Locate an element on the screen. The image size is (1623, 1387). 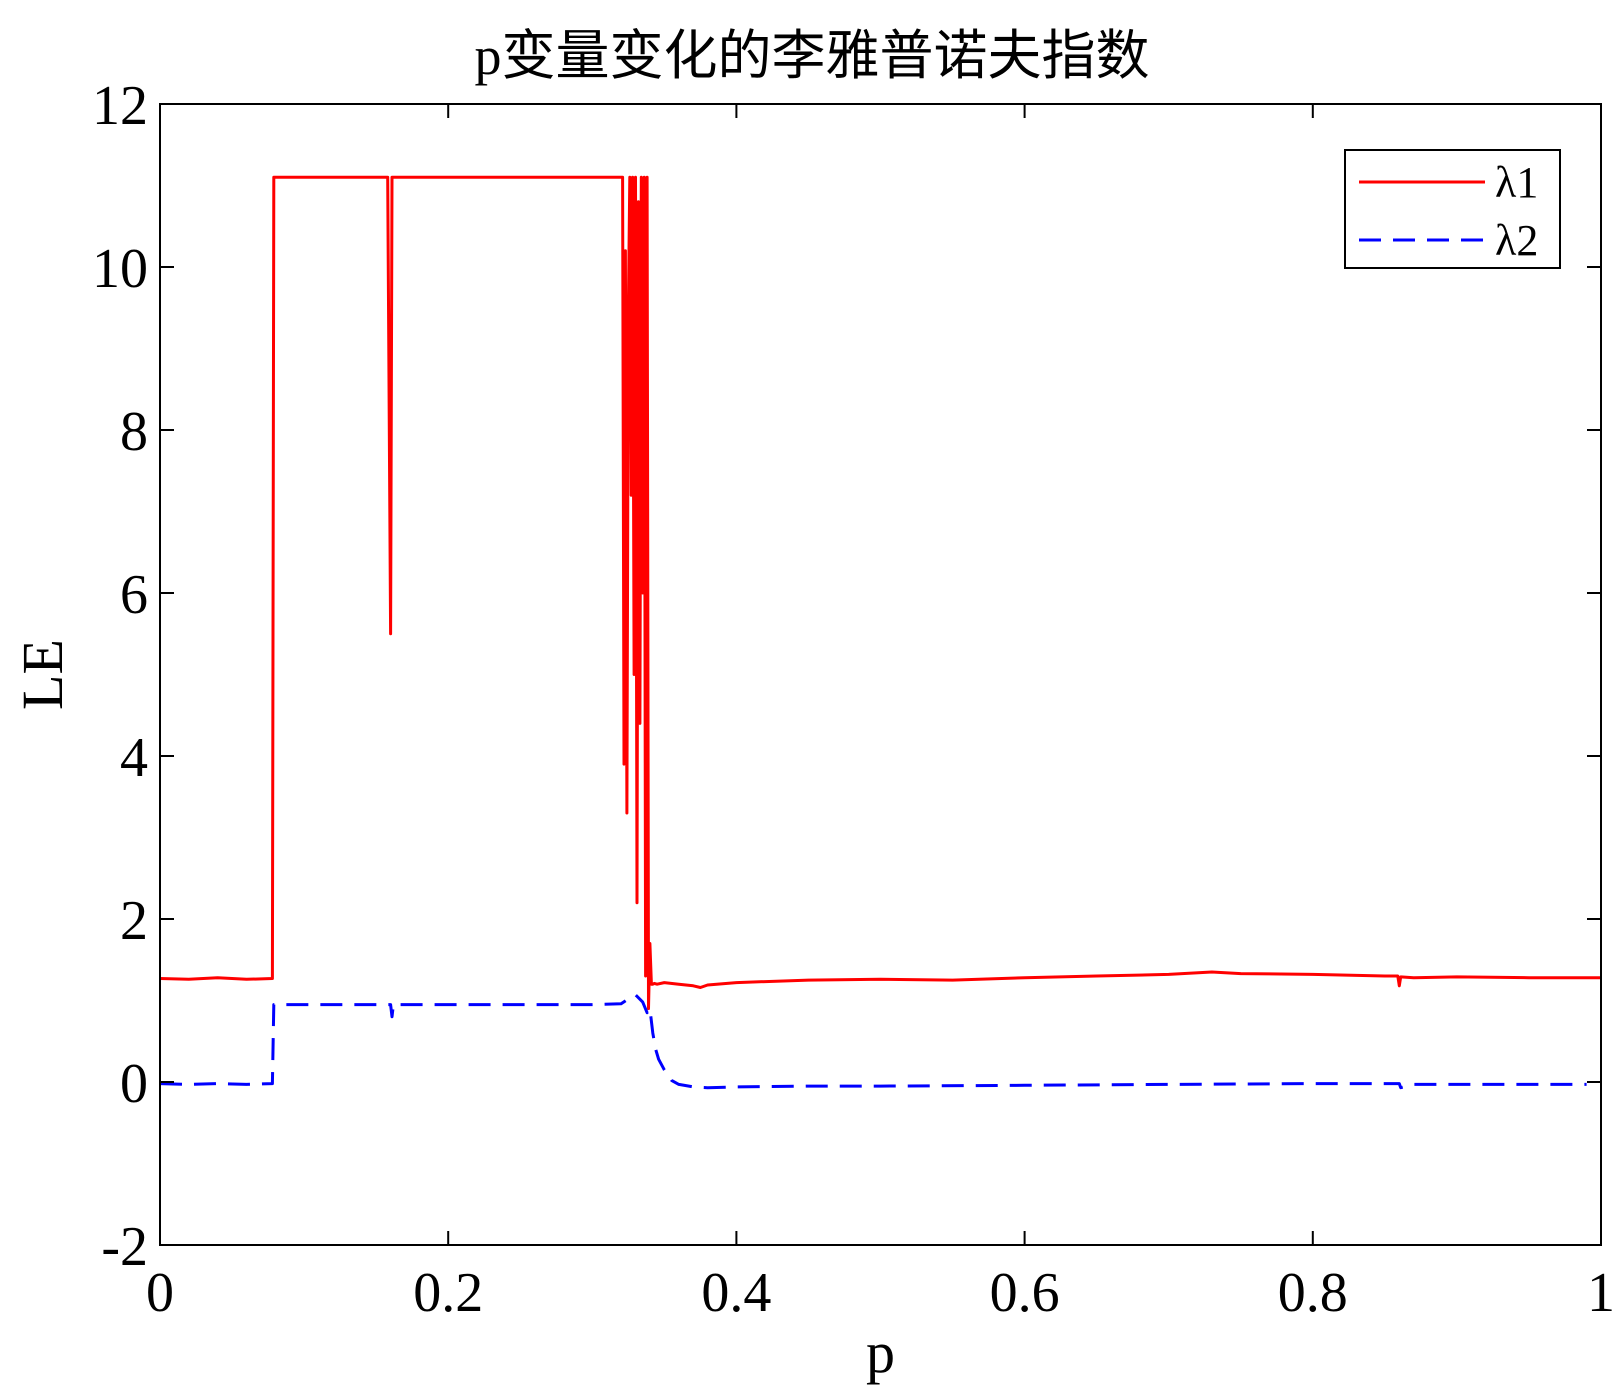
y-tick-label: 10 is located at coordinates (120, 269).